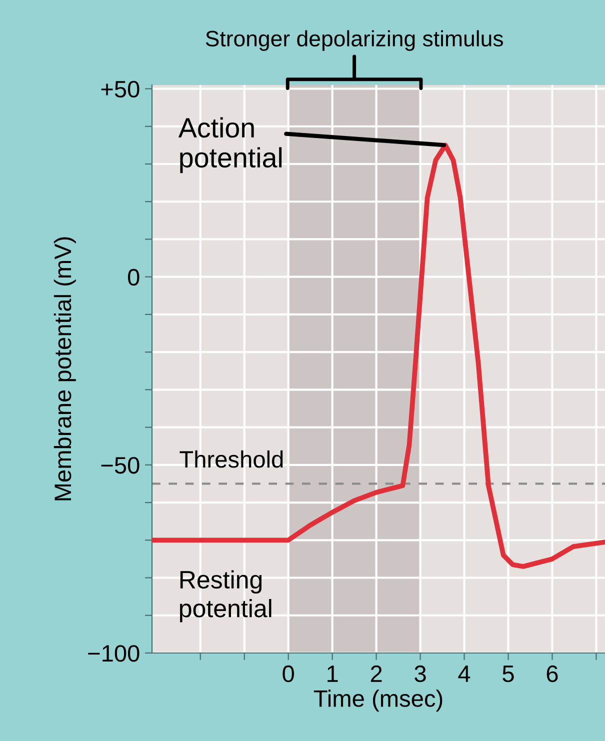 This screenshot has height=741, width=605. I want to click on band-label: Stronger depolarizing stimulus, so click(354, 40).